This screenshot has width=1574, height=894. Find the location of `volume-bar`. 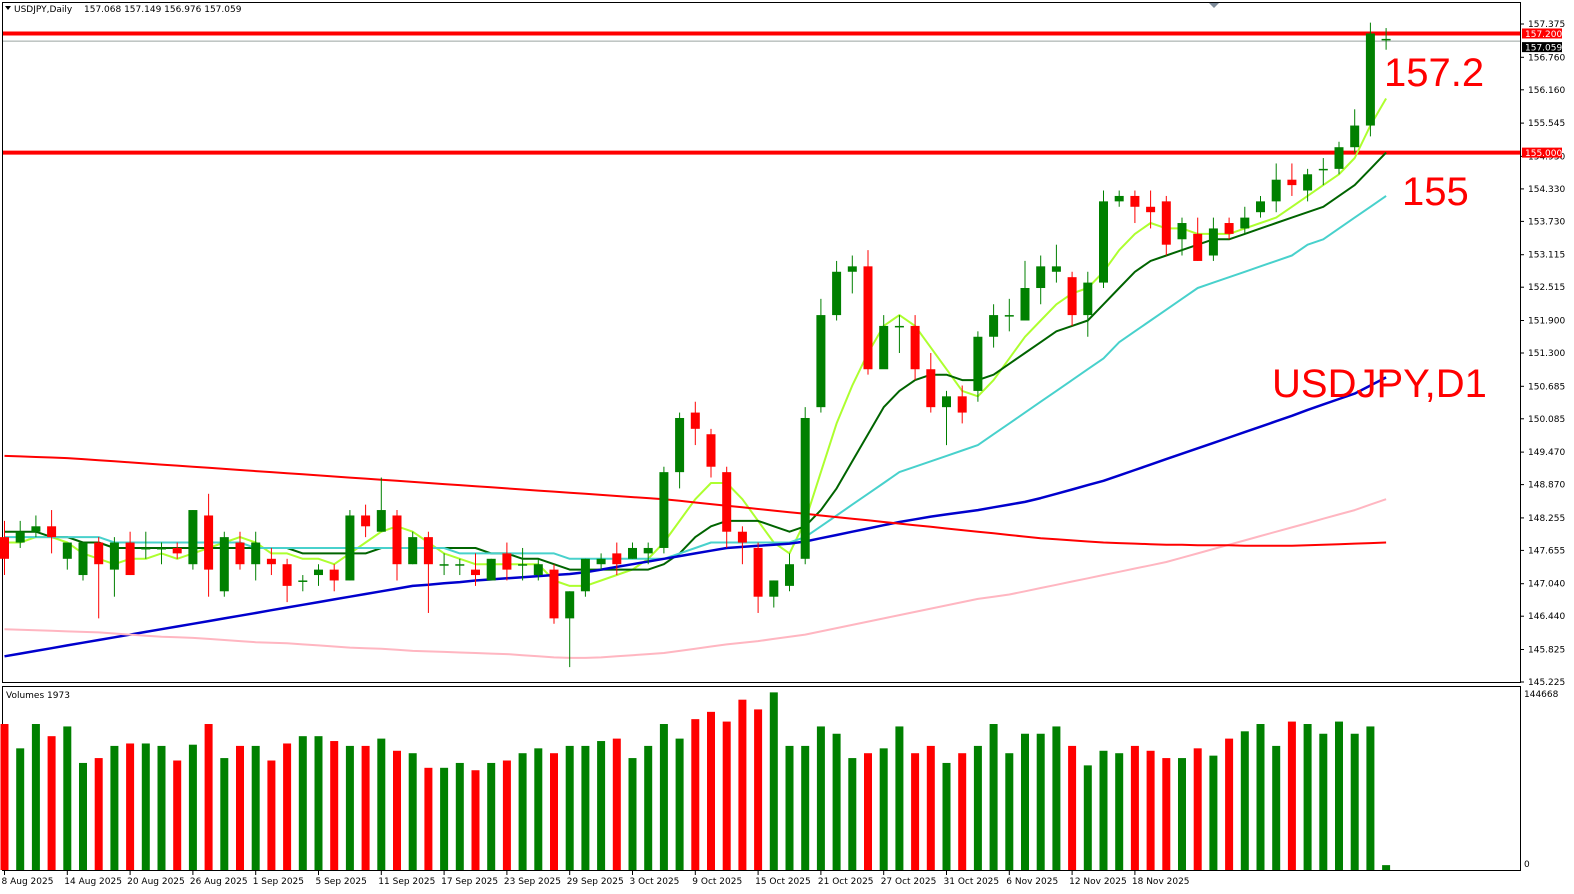

volume-bar is located at coordinates (648, 807).